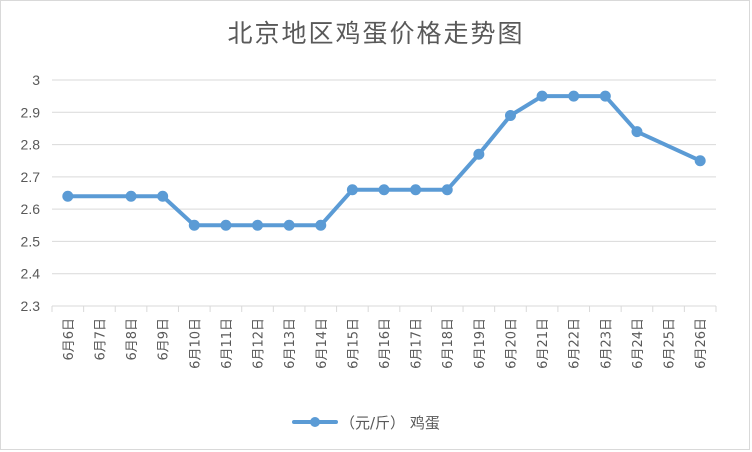 The height and width of the screenshot is (452, 752). What do you see at coordinates (322, 343) in the screenshot?
I see `x-tick-label: 6月14日` at bounding box center [322, 343].